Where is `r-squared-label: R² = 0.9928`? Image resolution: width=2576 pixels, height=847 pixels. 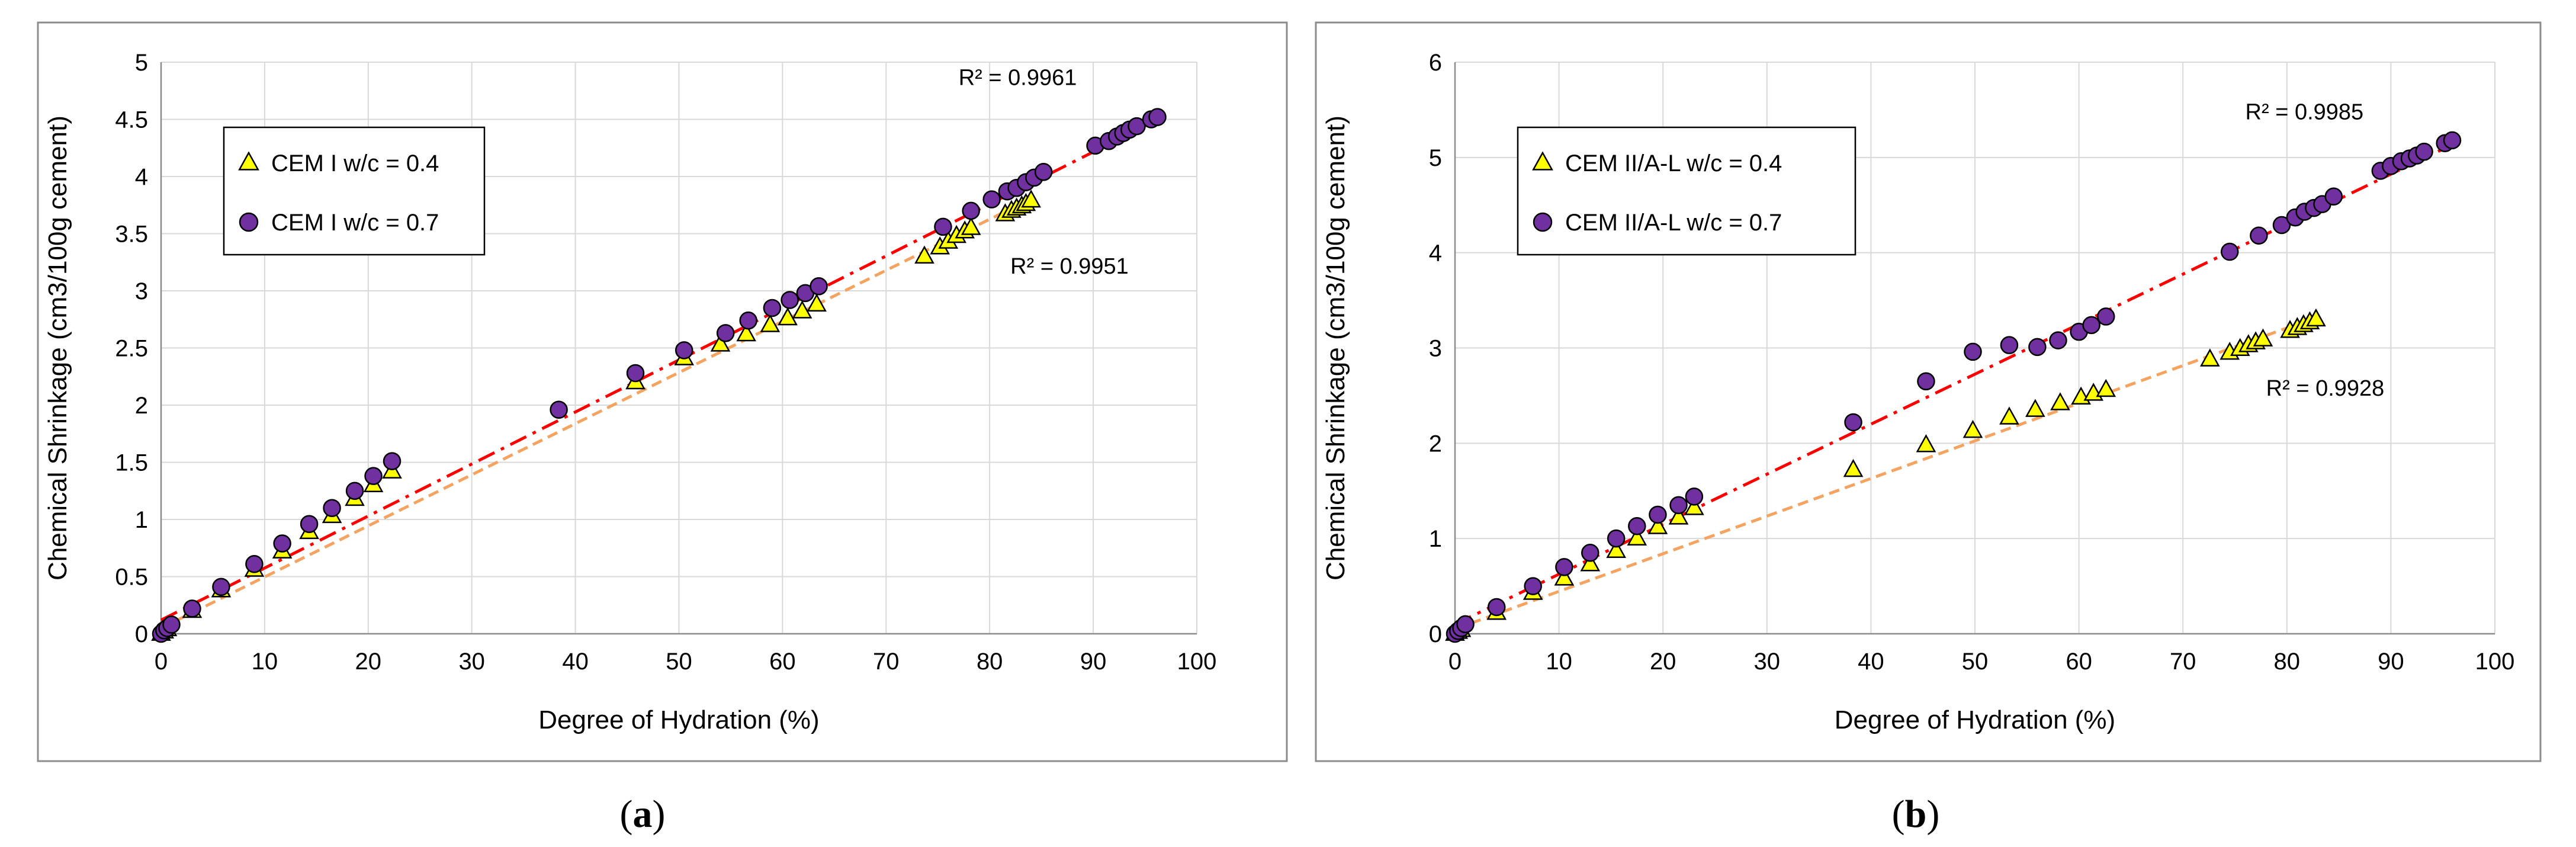 r-squared-label: R² = 0.9928 is located at coordinates (2325, 388).